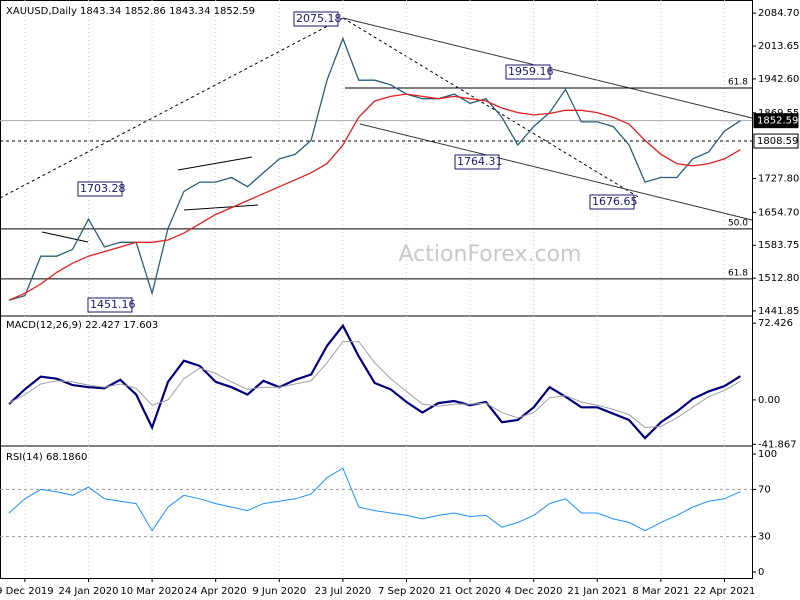 This screenshot has width=800, height=600. What do you see at coordinates (761, 572) in the screenshot?
I see `y-tick-label: 0` at bounding box center [761, 572].